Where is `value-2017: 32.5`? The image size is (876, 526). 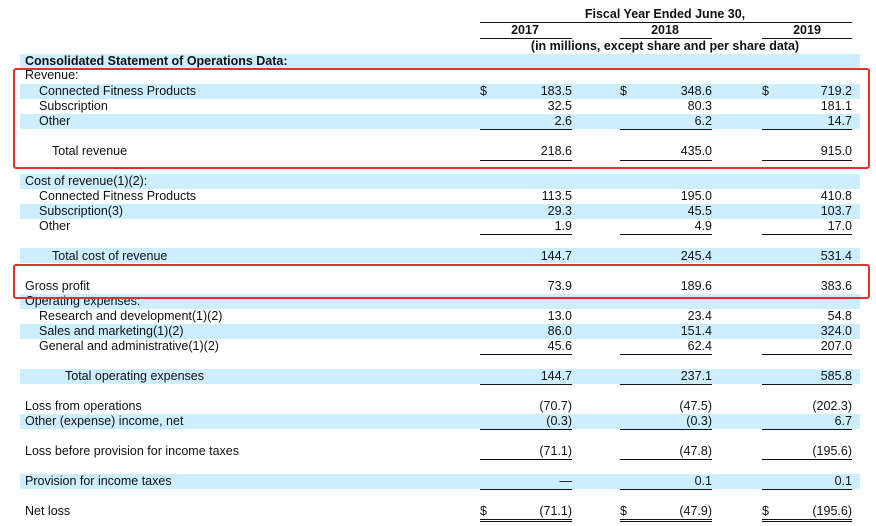
value-2017: 32.5 is located at coordinates (559, 106).